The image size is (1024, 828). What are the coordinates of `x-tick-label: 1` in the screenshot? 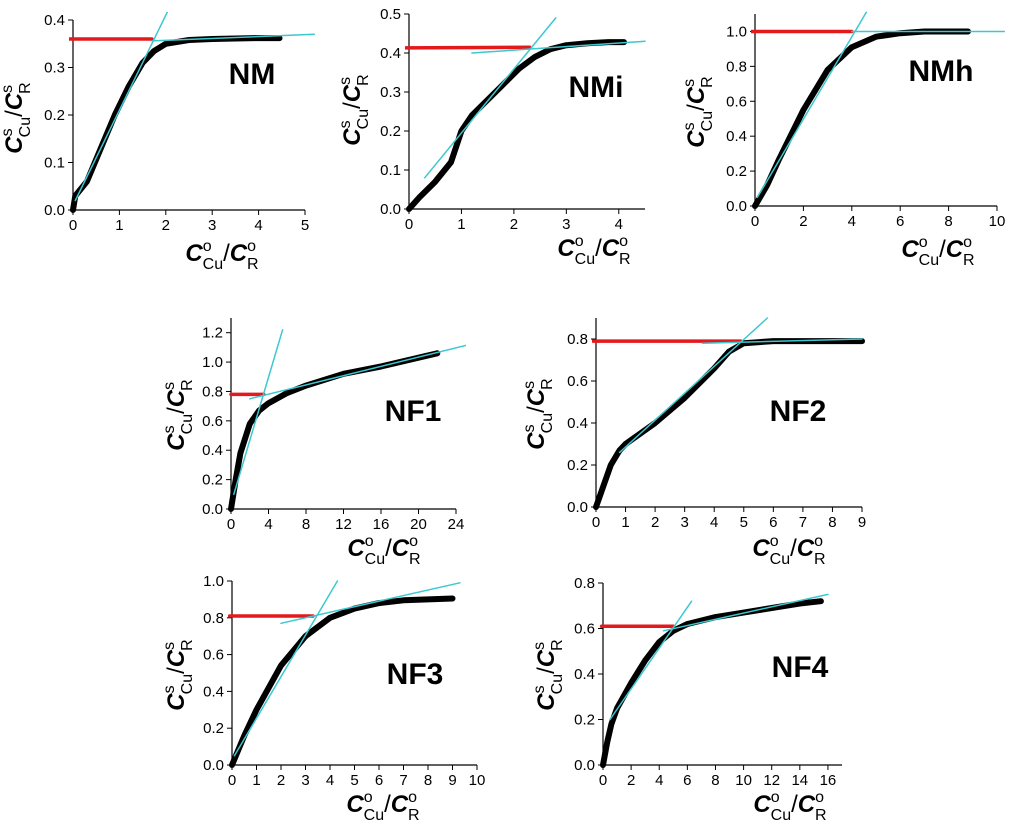 It's located at (625, 522).